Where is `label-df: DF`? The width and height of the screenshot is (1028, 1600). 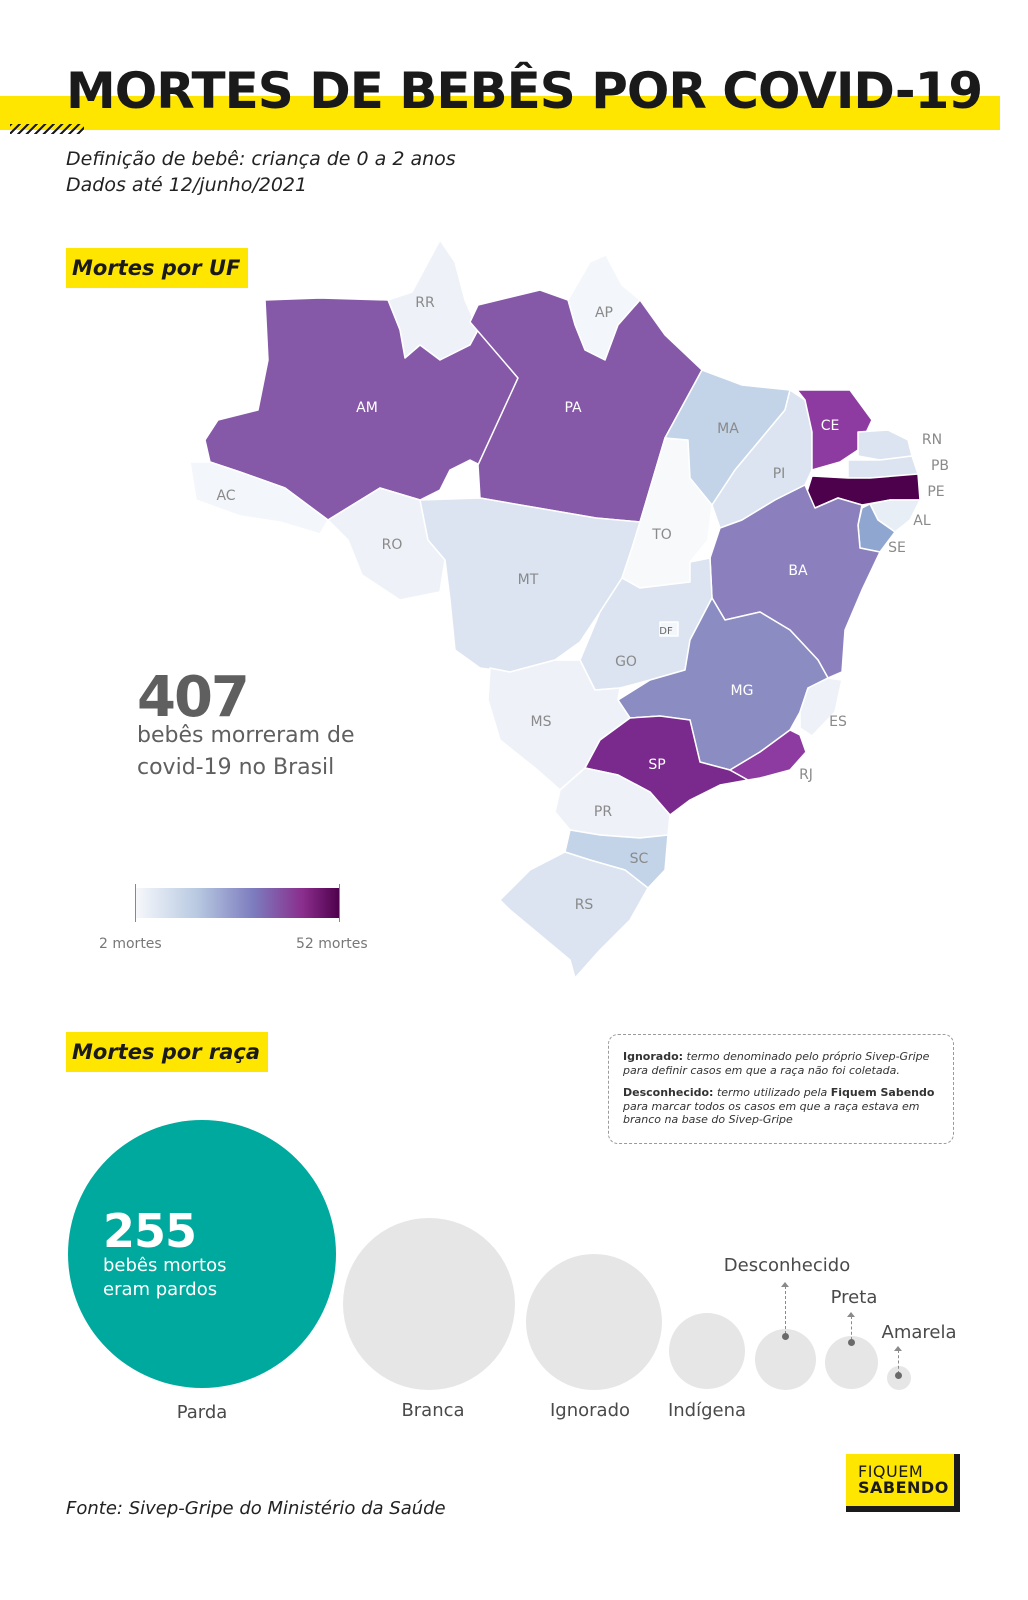 label-df: DF is located at coordinates (666, 631).